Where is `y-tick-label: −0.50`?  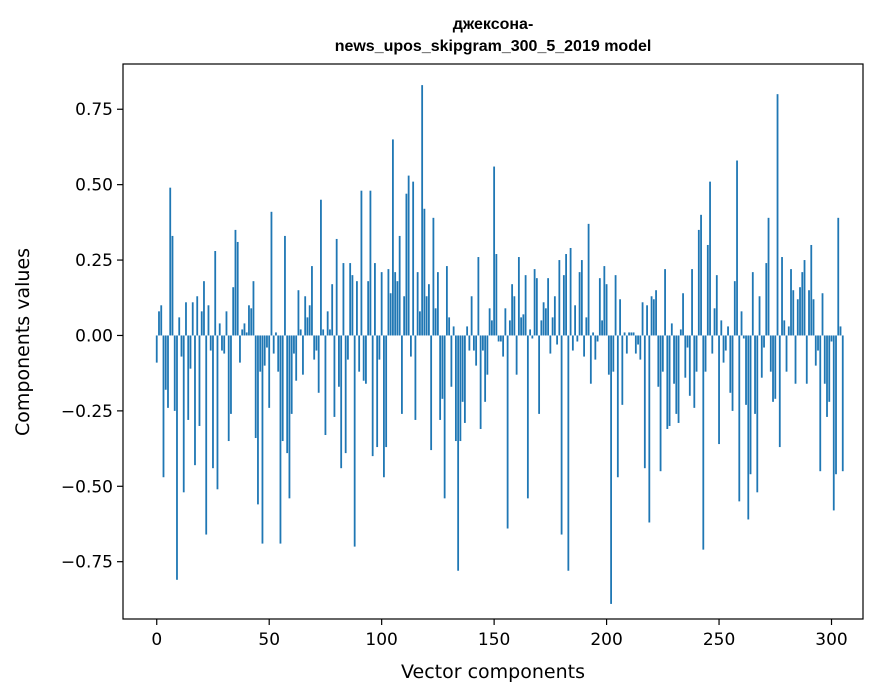 y-tick-label: −0.50 is located at coordinates (87, 487).